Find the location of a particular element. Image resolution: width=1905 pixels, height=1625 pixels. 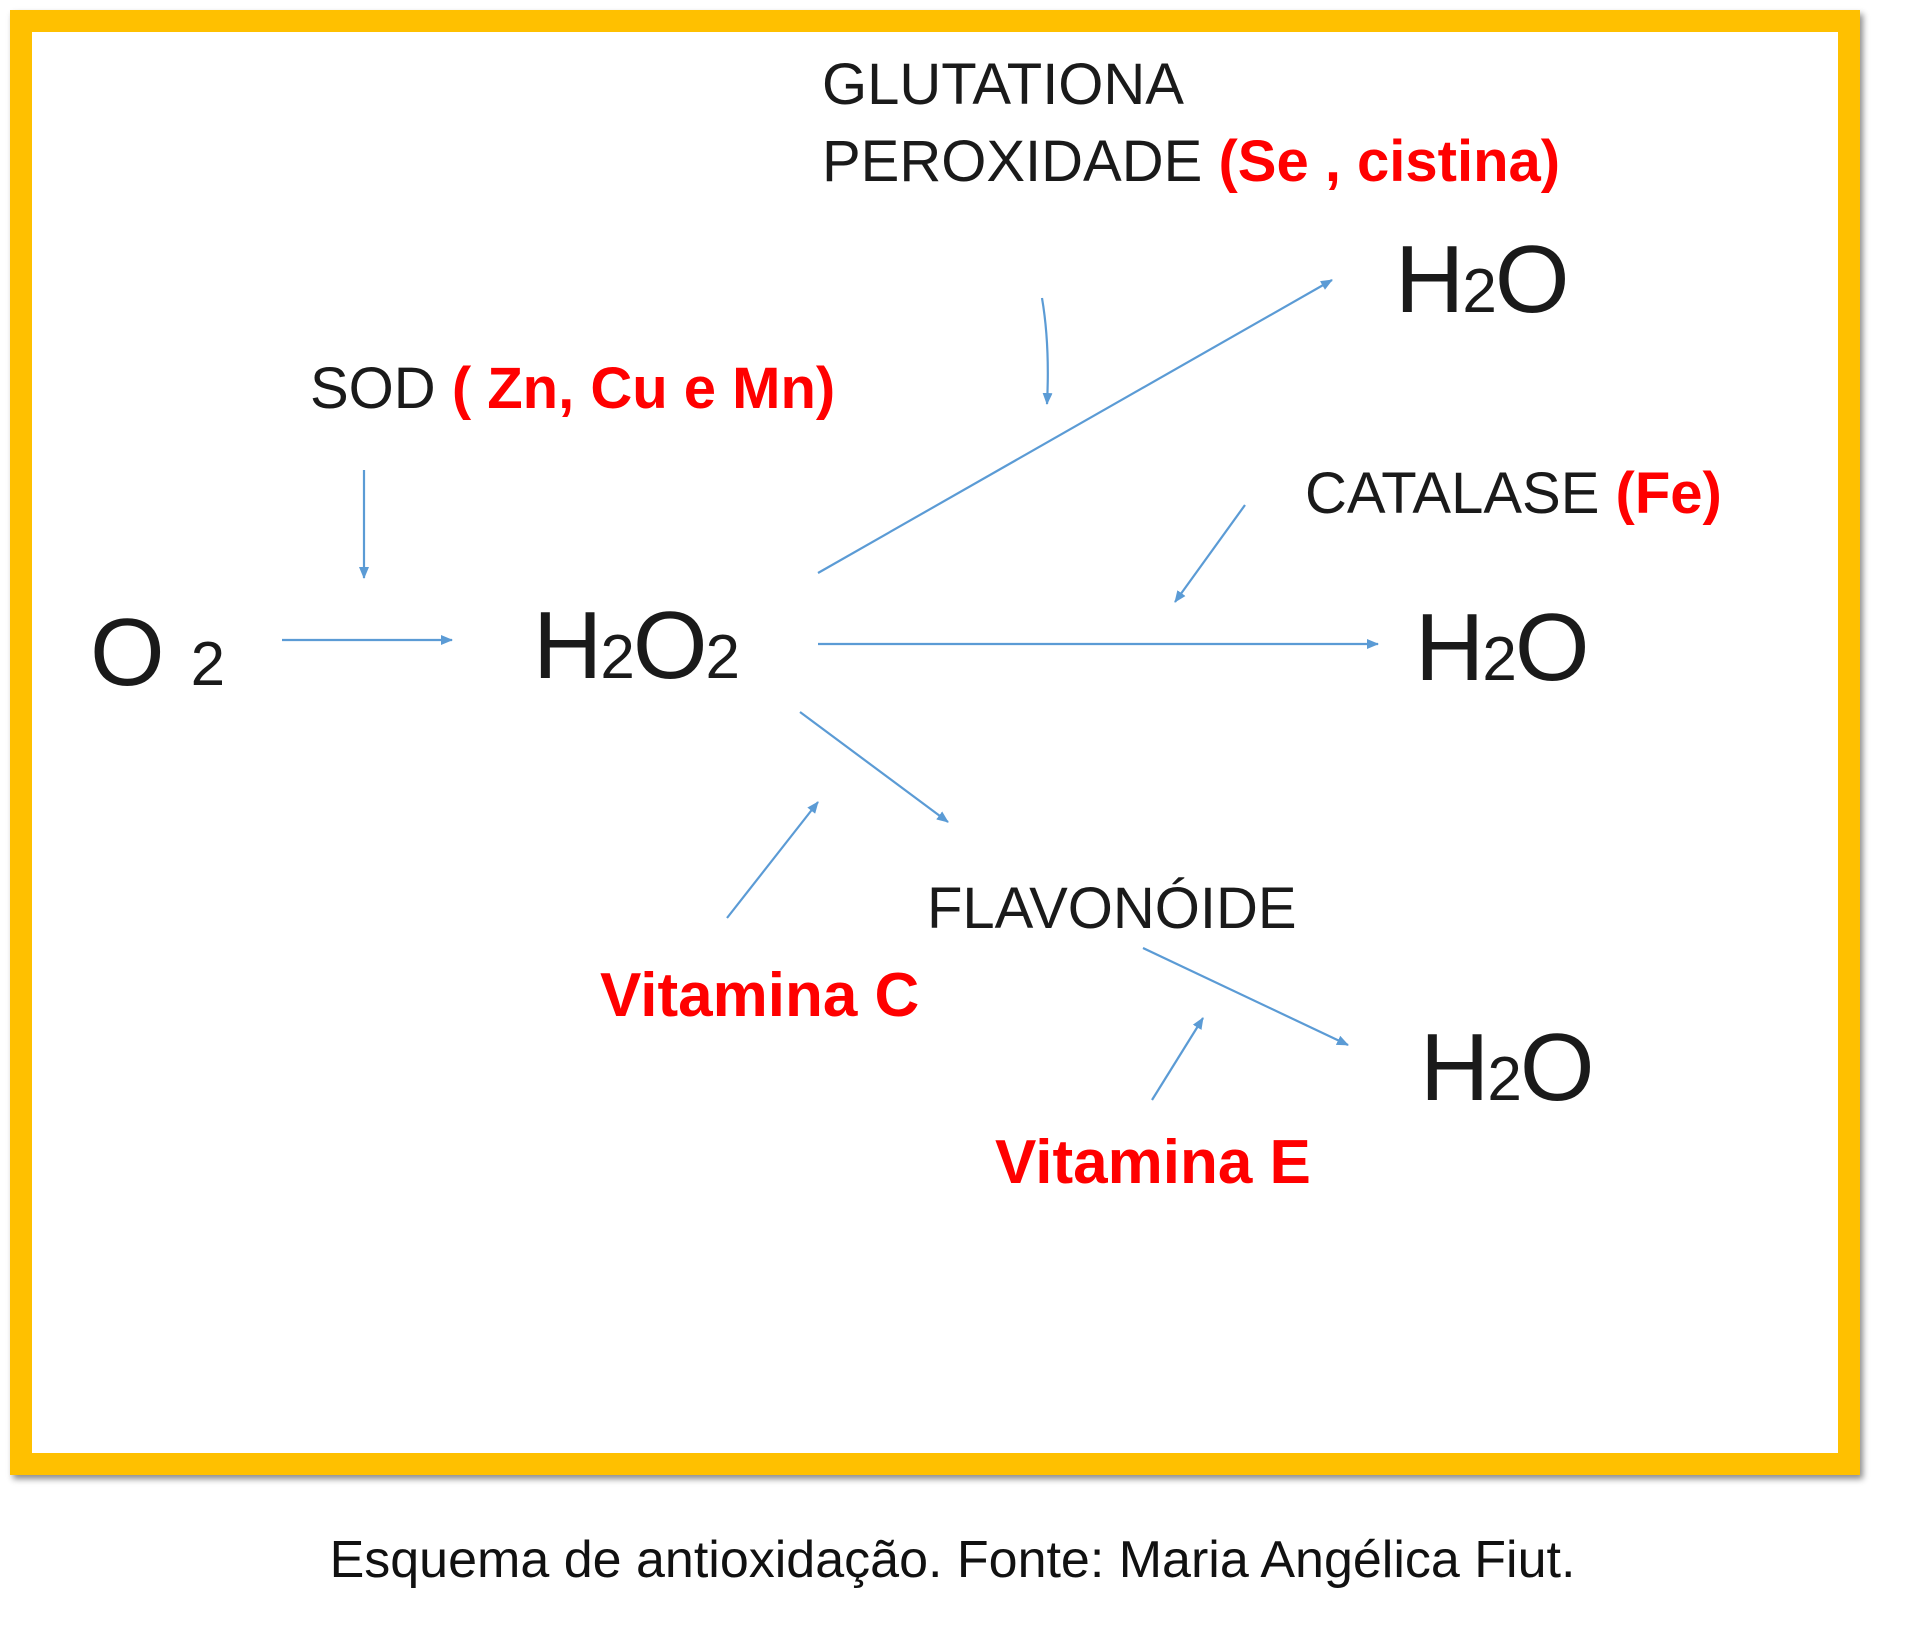

arrow-vitamina-c is located at coordinates (772, 860).